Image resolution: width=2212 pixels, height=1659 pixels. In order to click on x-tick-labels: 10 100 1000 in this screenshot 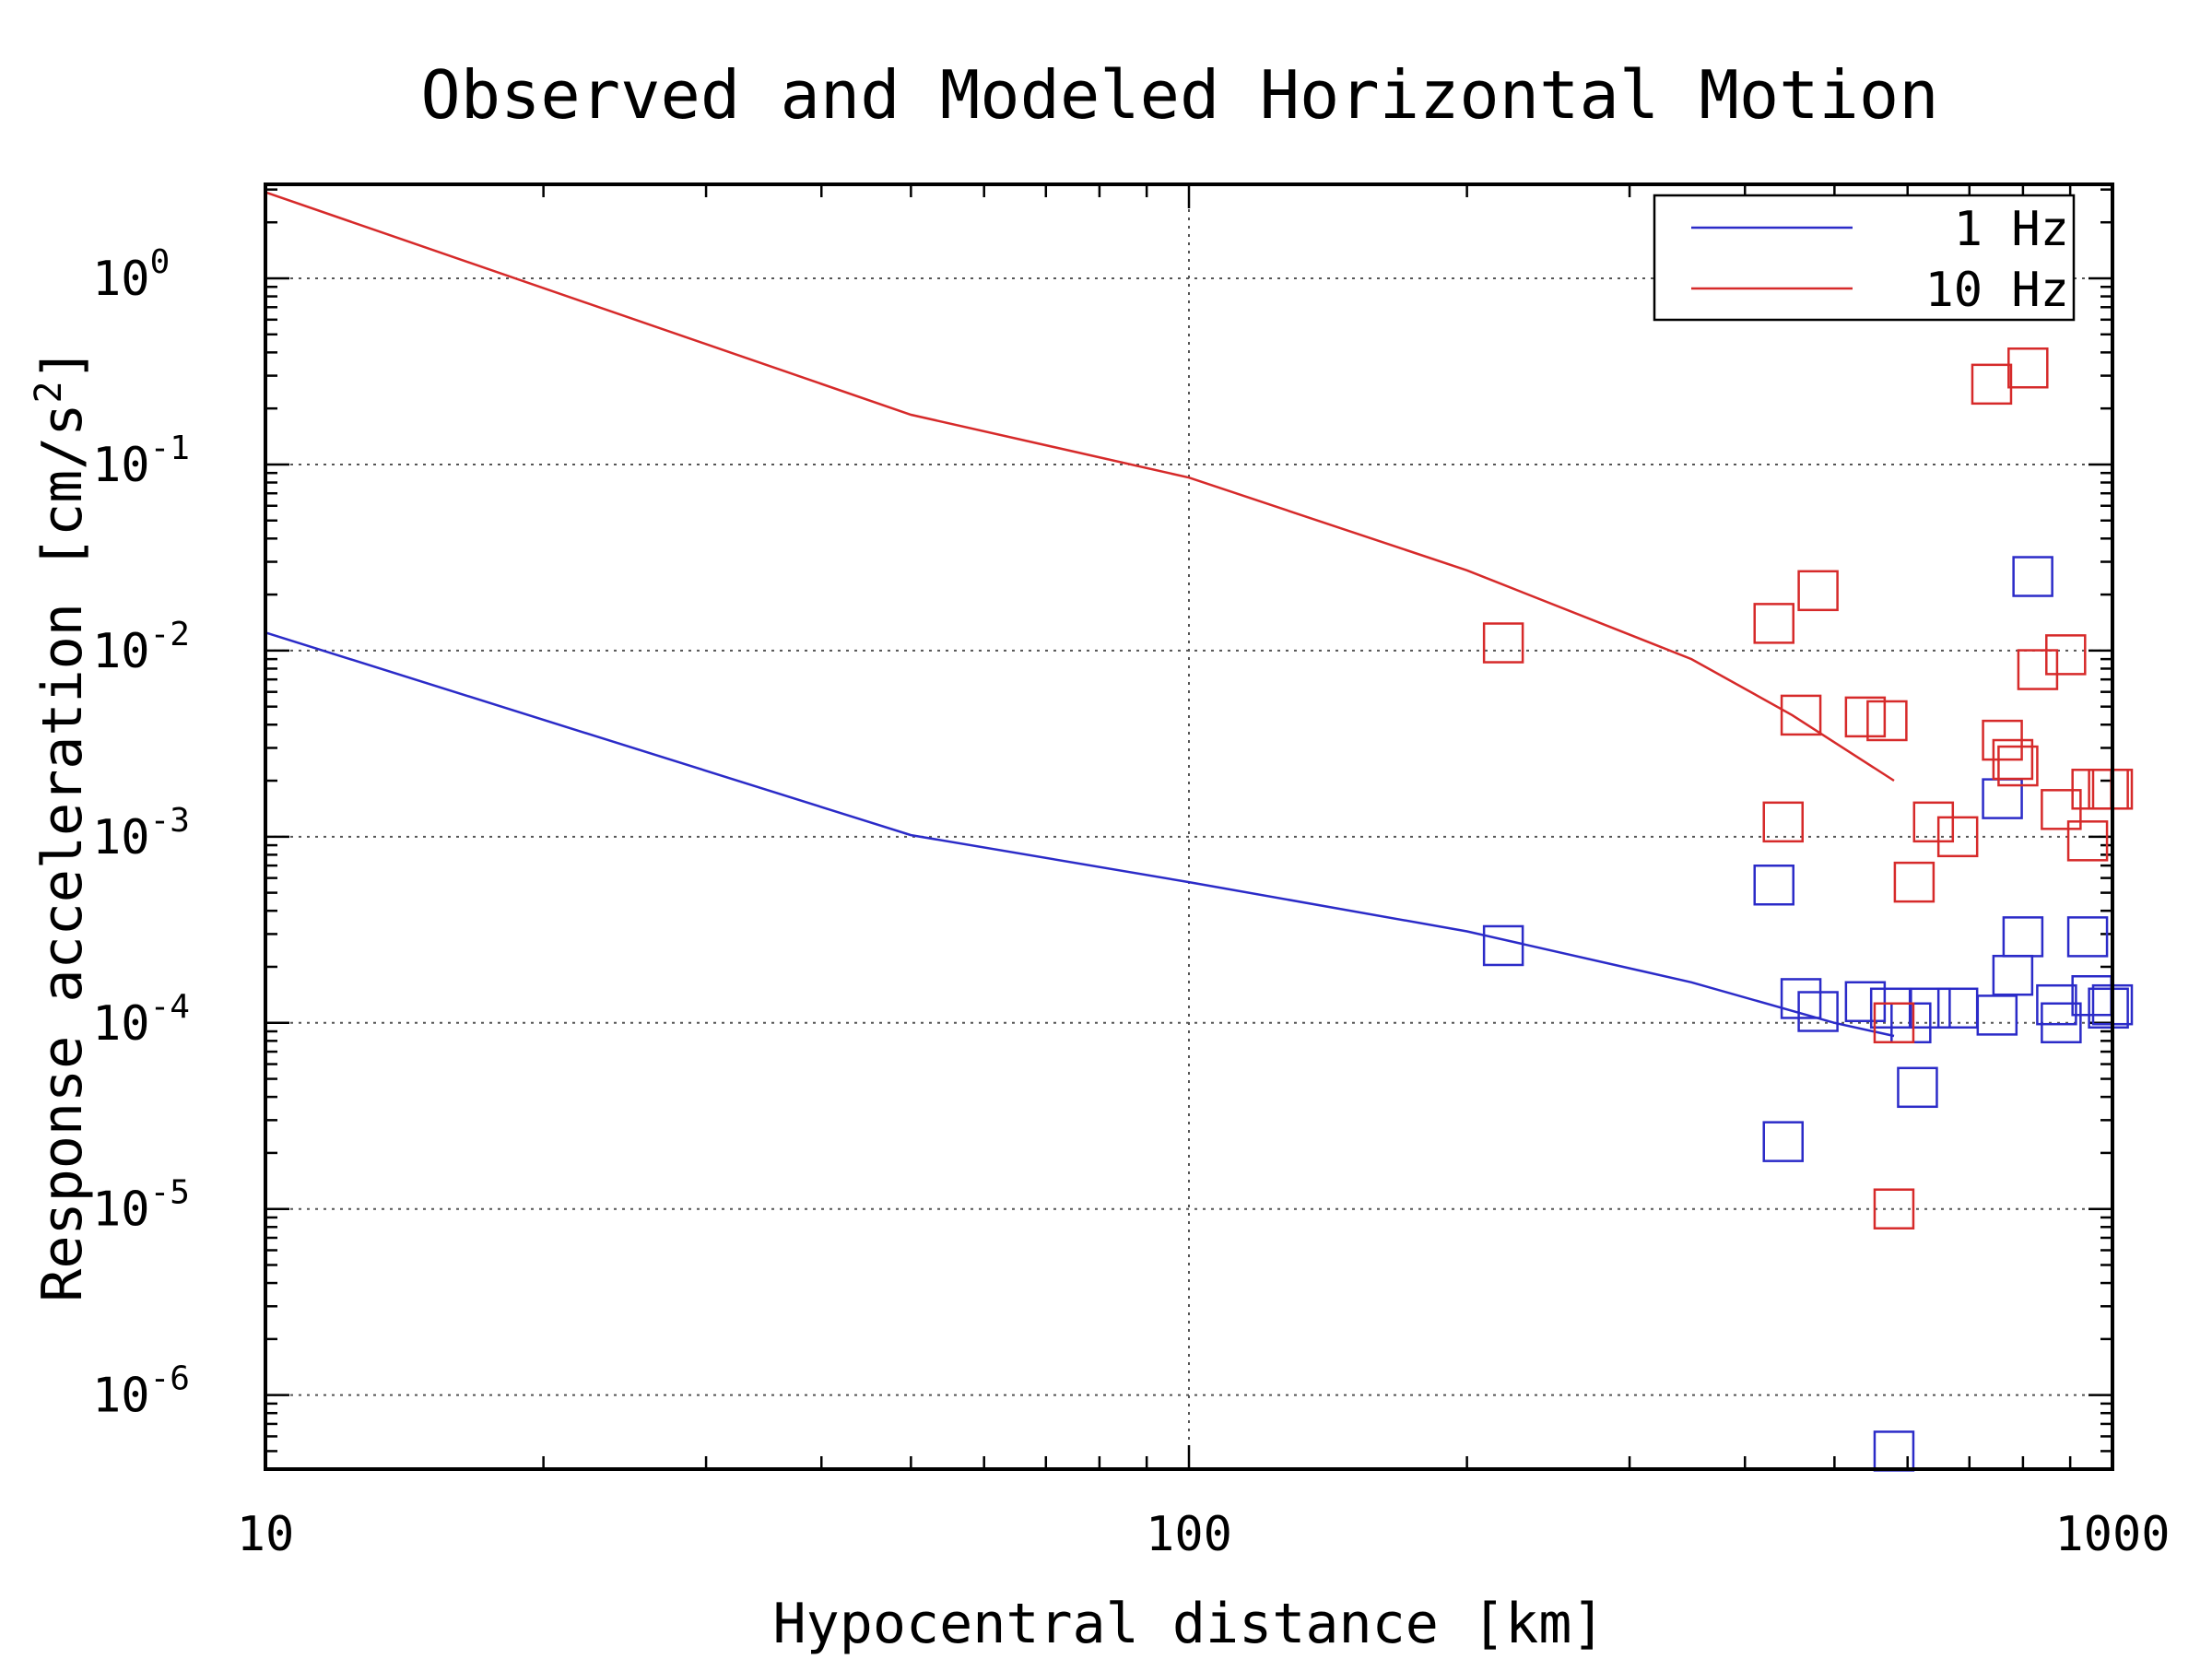, I will do `click(1204, 1534)`.